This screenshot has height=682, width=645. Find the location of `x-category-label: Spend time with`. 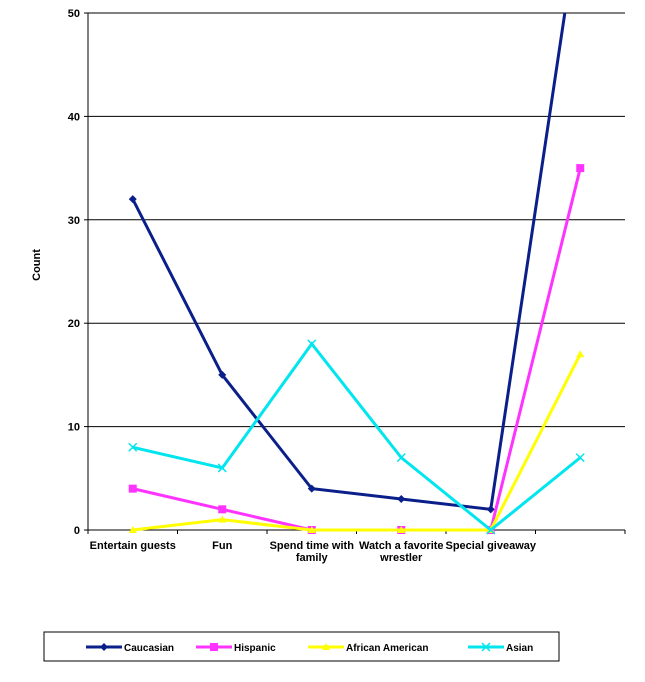

x-category-label: Spend time with is located at coordinates (312, 546).